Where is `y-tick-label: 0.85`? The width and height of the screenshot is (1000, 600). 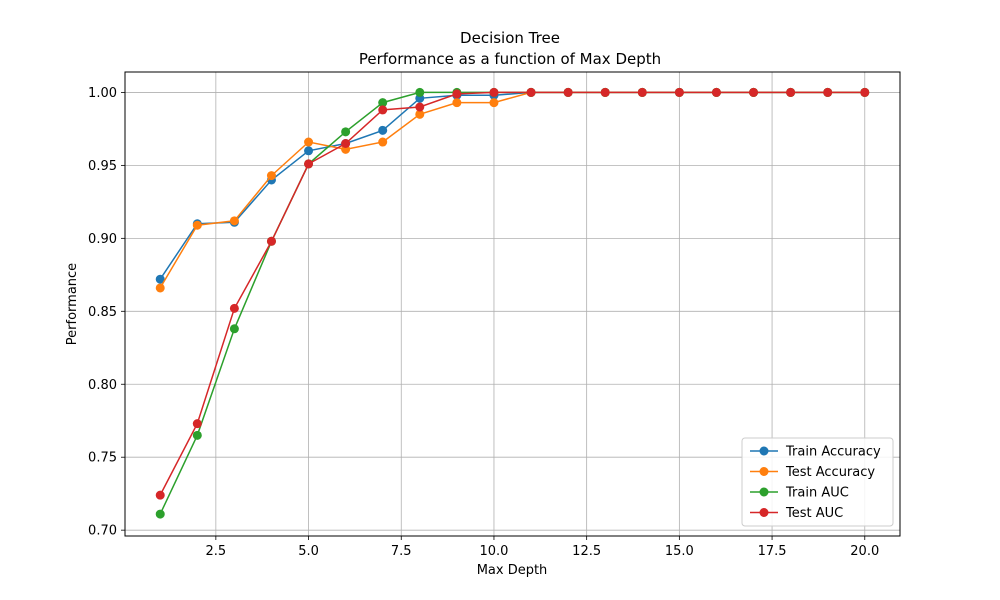 y-tick-label: 0.85 is located at coordinates (102, 312).